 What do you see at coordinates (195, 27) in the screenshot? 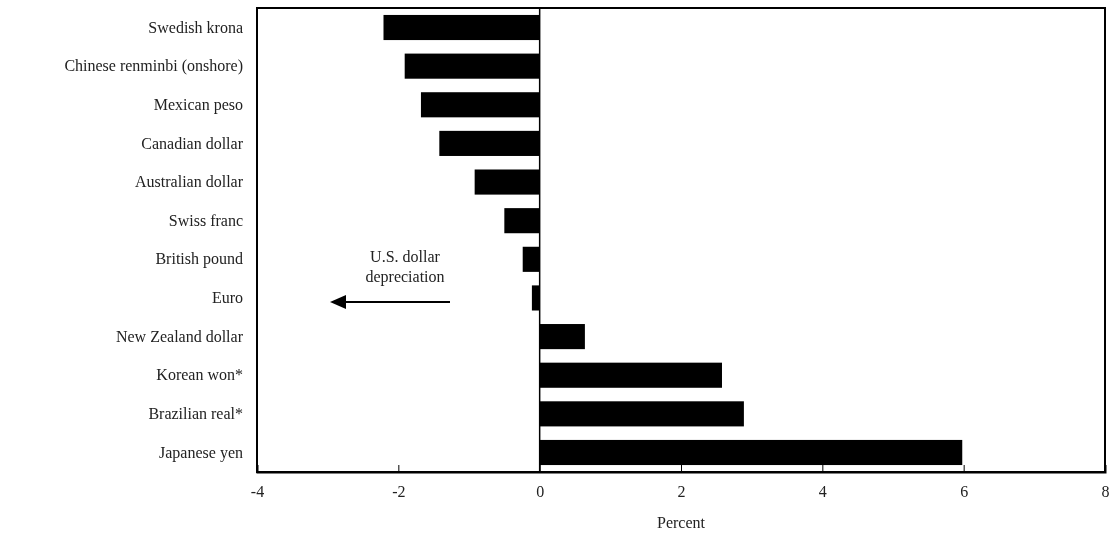
I see `y-tick-label: Swedish krona` at bounding box center [195, 27].